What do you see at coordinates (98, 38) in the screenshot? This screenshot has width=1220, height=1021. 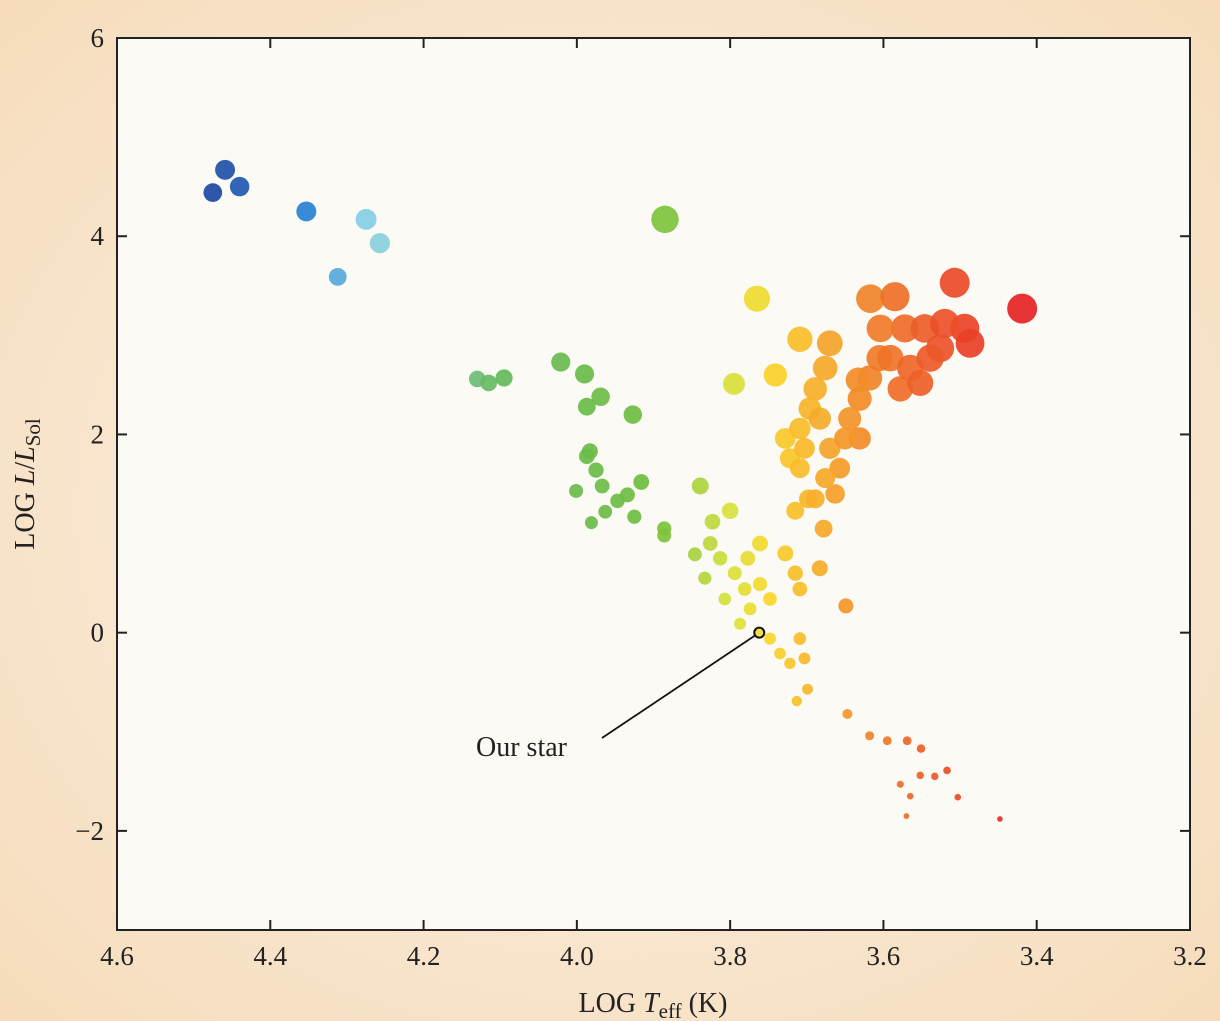 I see `y-tick-label: 6` at bounding box center [98, 38].